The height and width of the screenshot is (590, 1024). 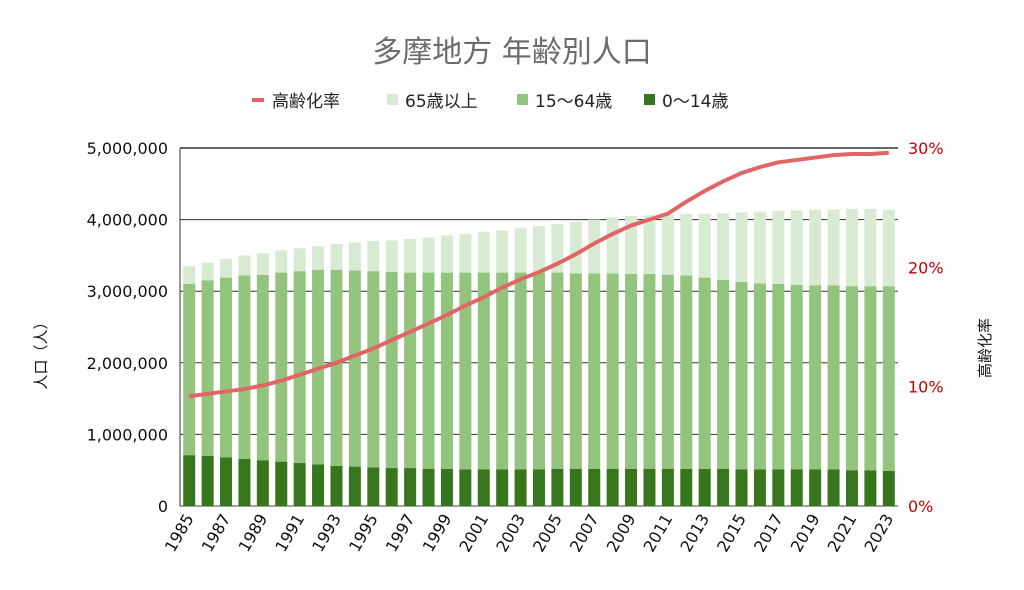 I want to click on x-tick-label: 2009, so click(x=621, y=533).